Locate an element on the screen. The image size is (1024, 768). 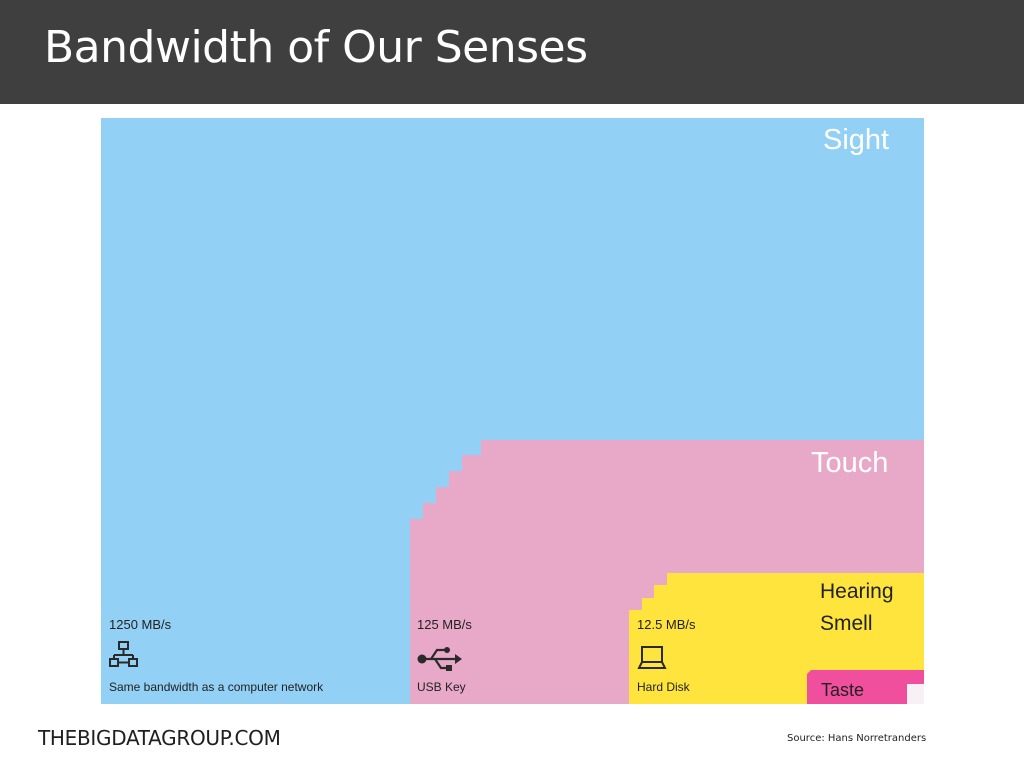
taste-label: Taste is located at coordinates (843, 690).